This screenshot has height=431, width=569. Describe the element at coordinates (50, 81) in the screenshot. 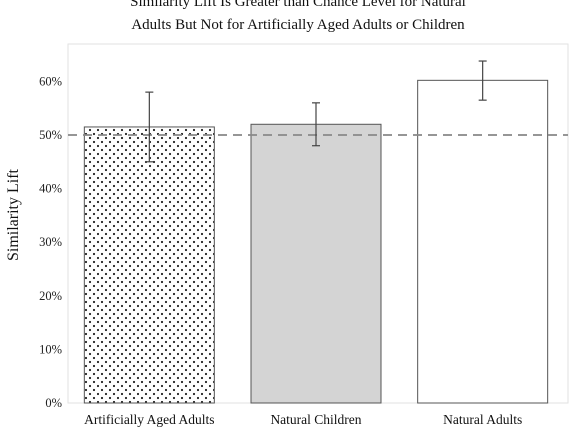

I see `y-tick-label: 60%` at that location.